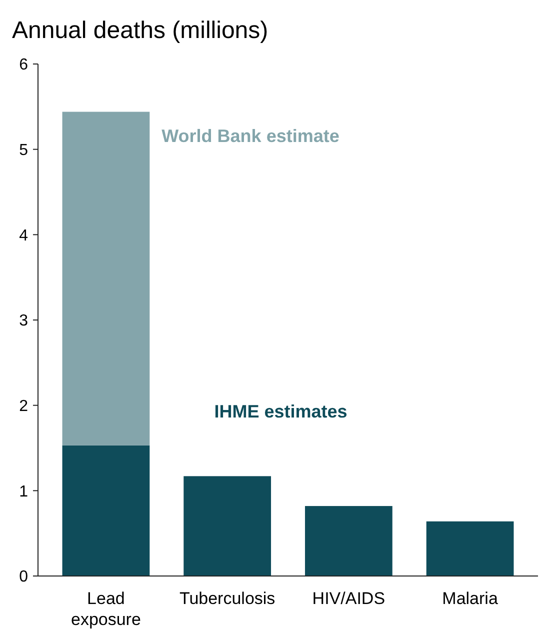  What do you see at coordinates (23, 150) in the screenshot?
I see `y-tick-label: 5` at bounding box center [23, 150].